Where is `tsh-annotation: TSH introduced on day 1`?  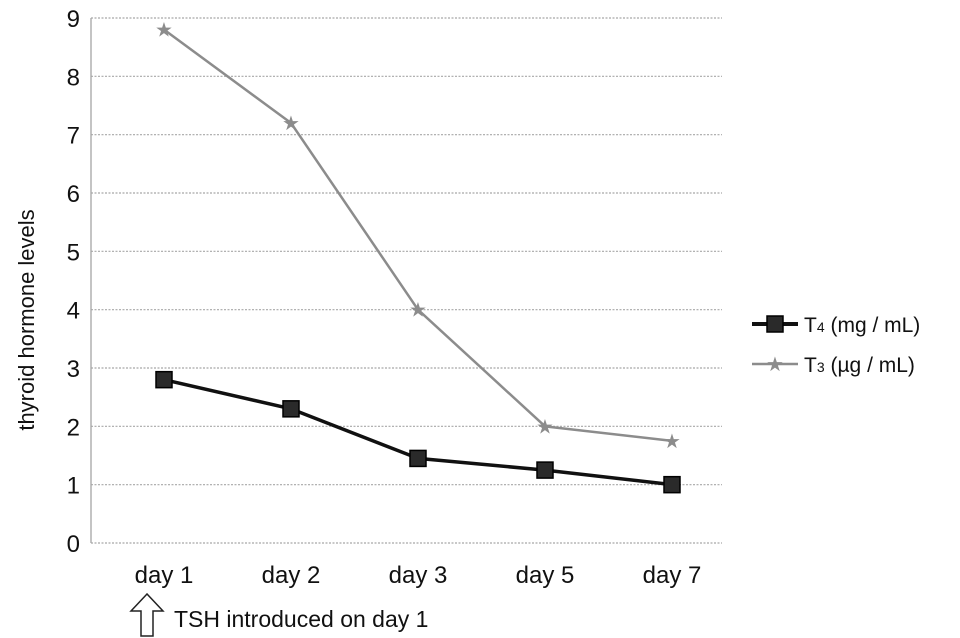 tsh-annotation: TSH introduced on day 1 is located at coordinates (278, 614).